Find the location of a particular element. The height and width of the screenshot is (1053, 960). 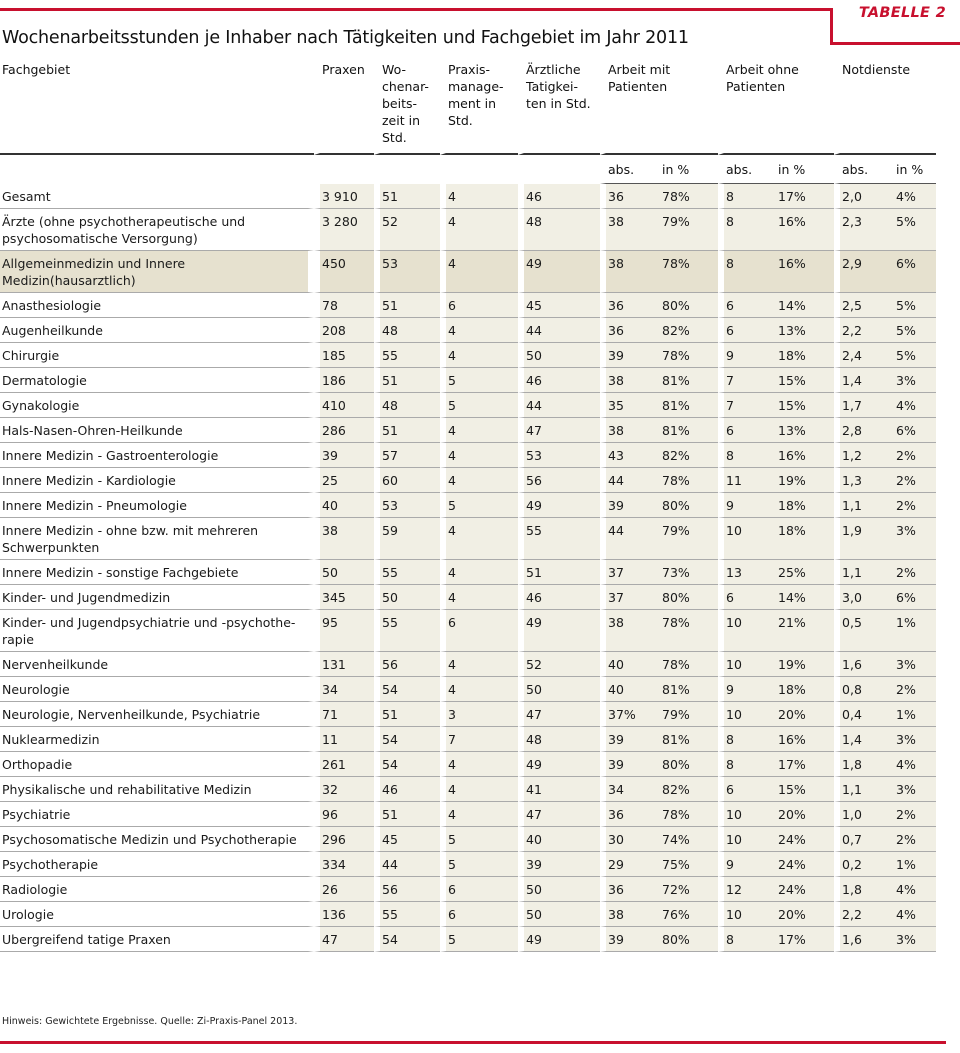

cell-not-abs: 1,1 is located at coordinates (864, 572).